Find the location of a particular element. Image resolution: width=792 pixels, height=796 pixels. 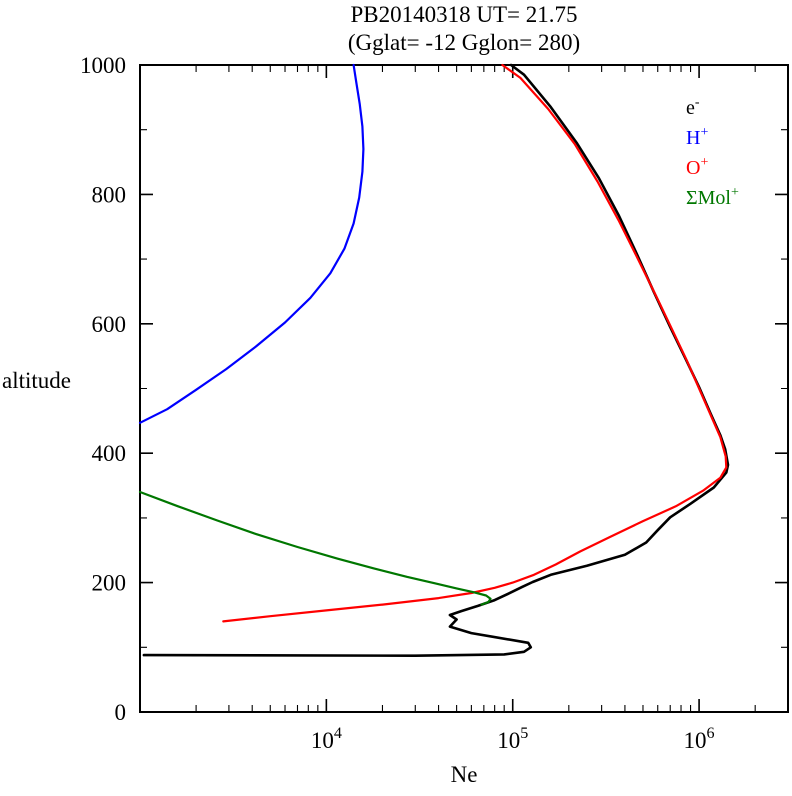

legend-item-hydrogen-ion: H+ is located at coordinates (697, 137).